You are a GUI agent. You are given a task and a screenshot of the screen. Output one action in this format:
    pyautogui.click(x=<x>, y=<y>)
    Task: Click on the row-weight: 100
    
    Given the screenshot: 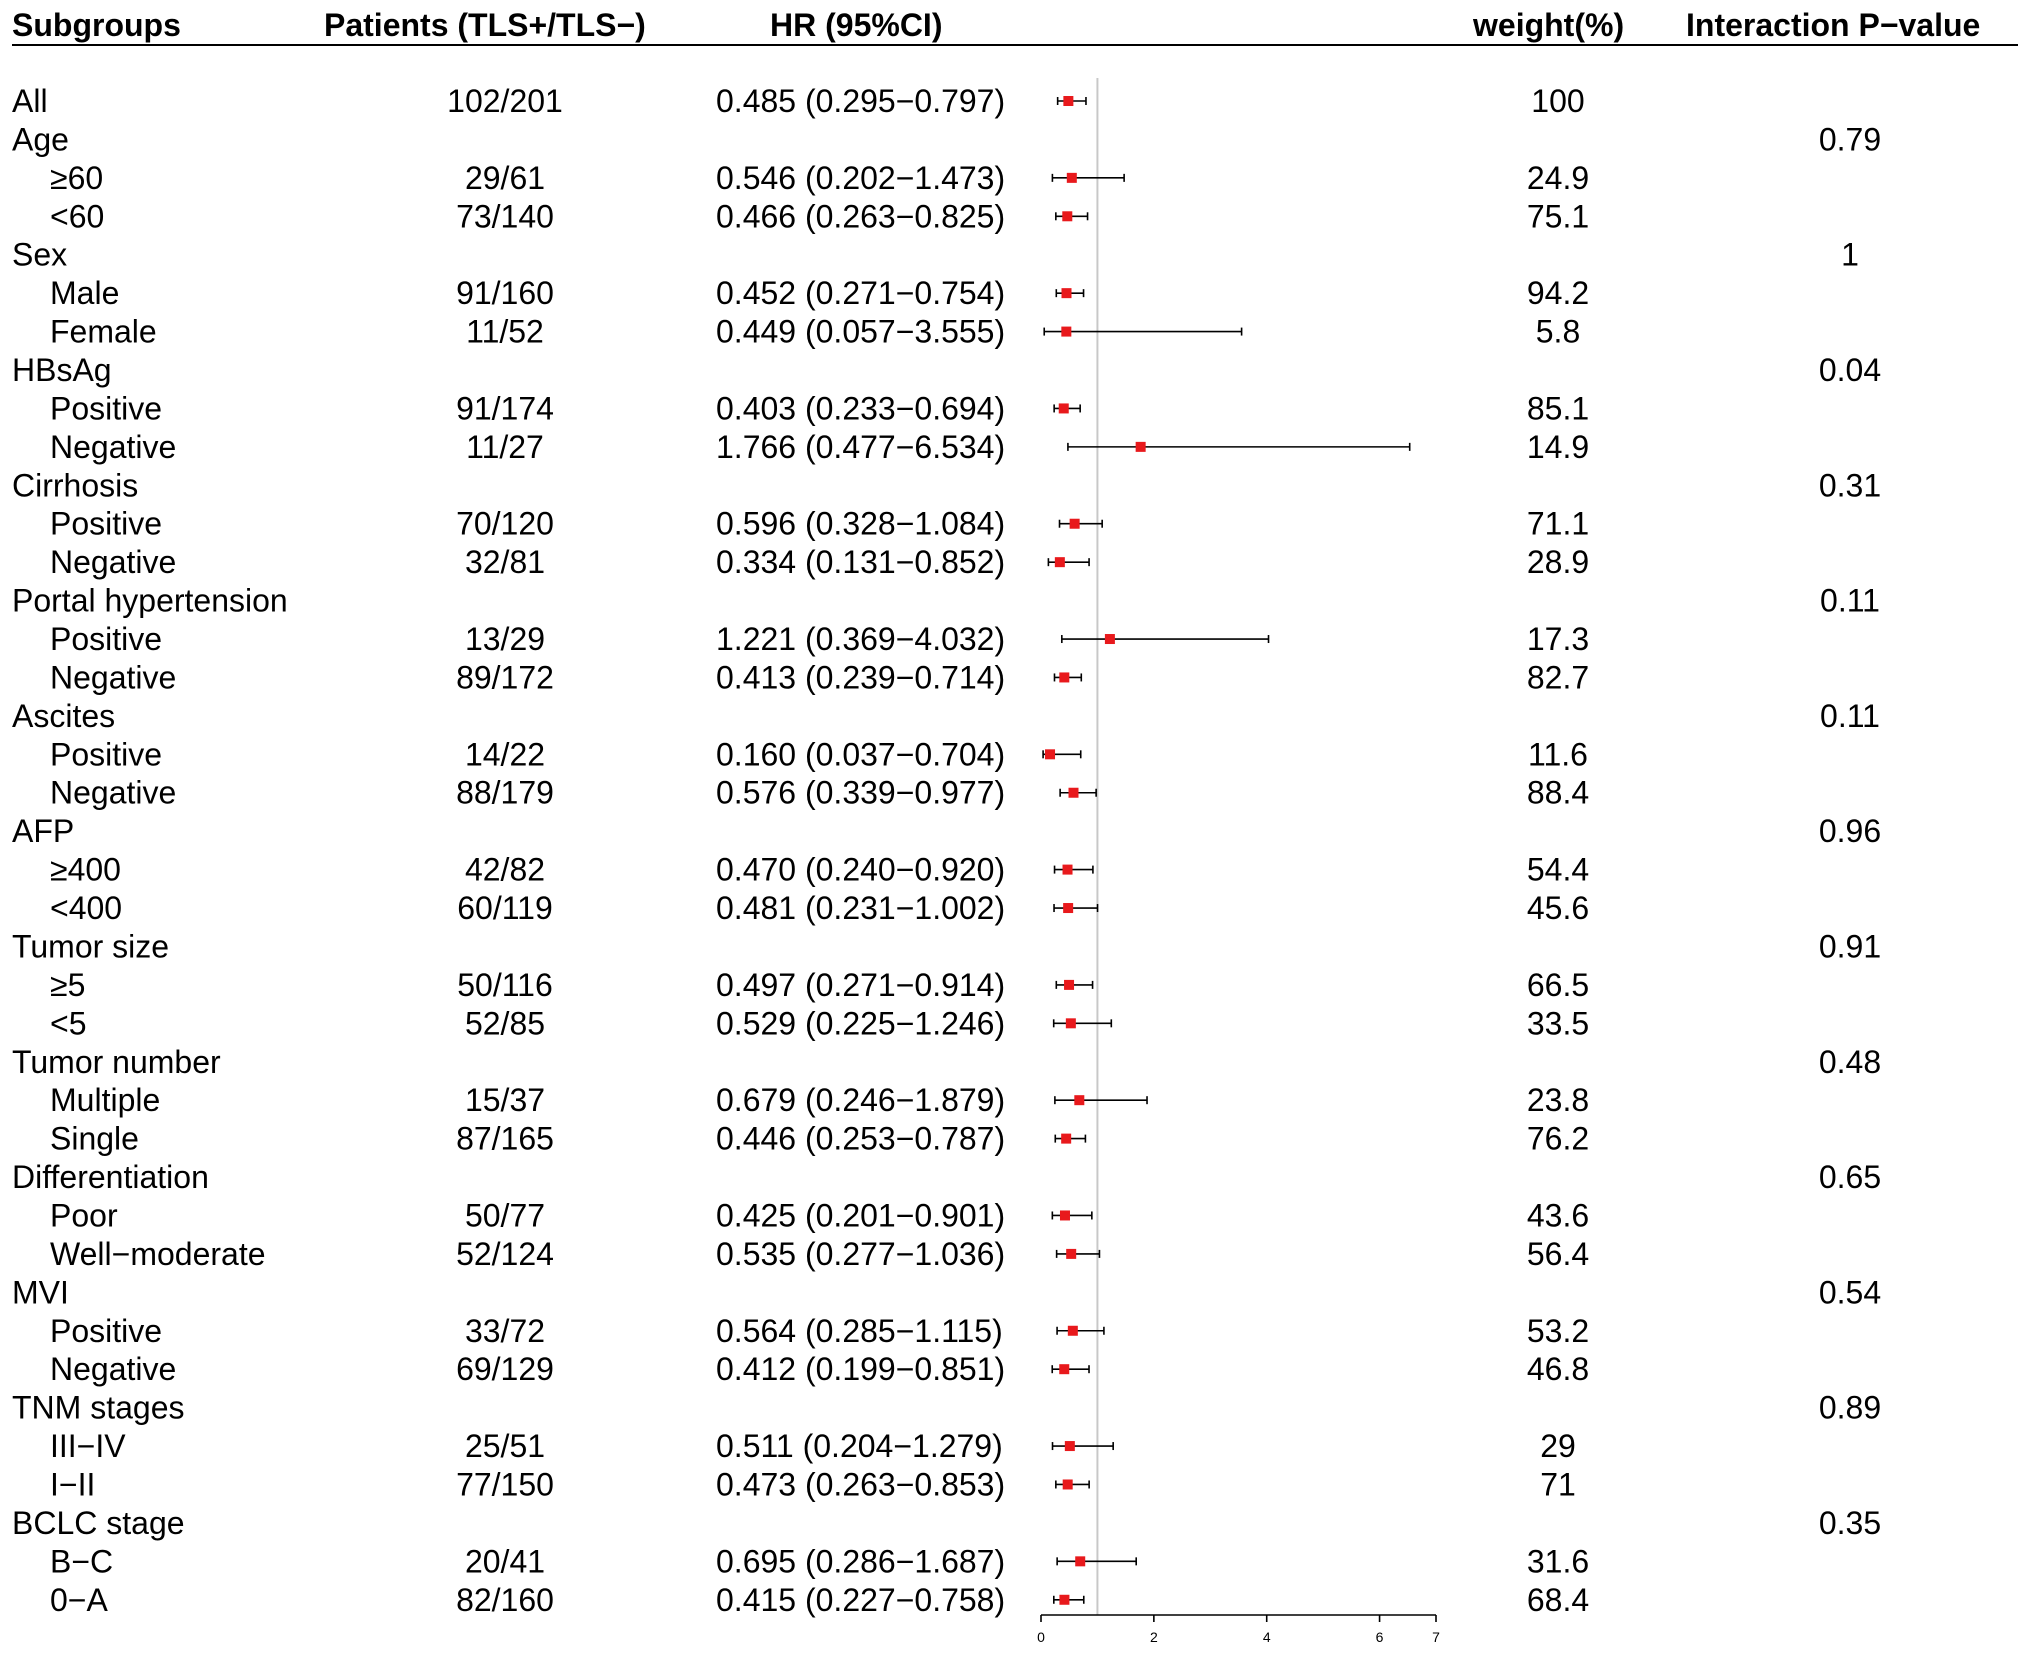 What is the action you would take?
    pyautogui.click(x=1557, y=101)
    